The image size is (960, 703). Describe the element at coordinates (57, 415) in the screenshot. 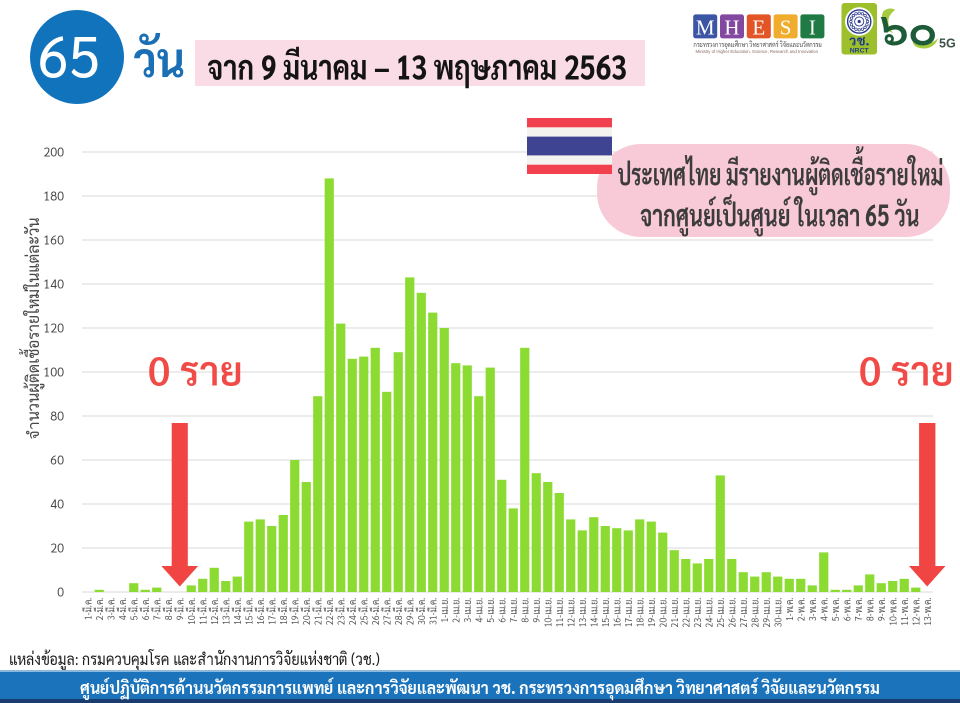

I see `svg-text: 80` at that location.